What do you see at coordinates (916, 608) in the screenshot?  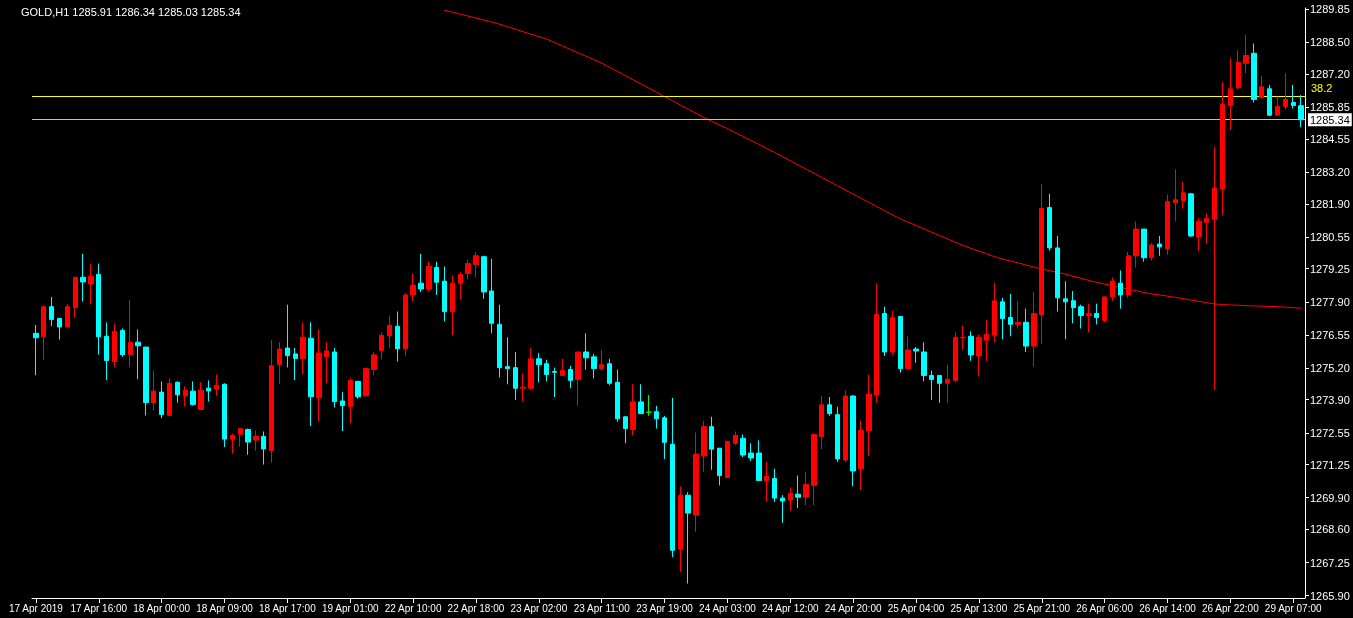 I see `x-tick-label: 25 Apr 04:00` at bounding box center [916, 608].